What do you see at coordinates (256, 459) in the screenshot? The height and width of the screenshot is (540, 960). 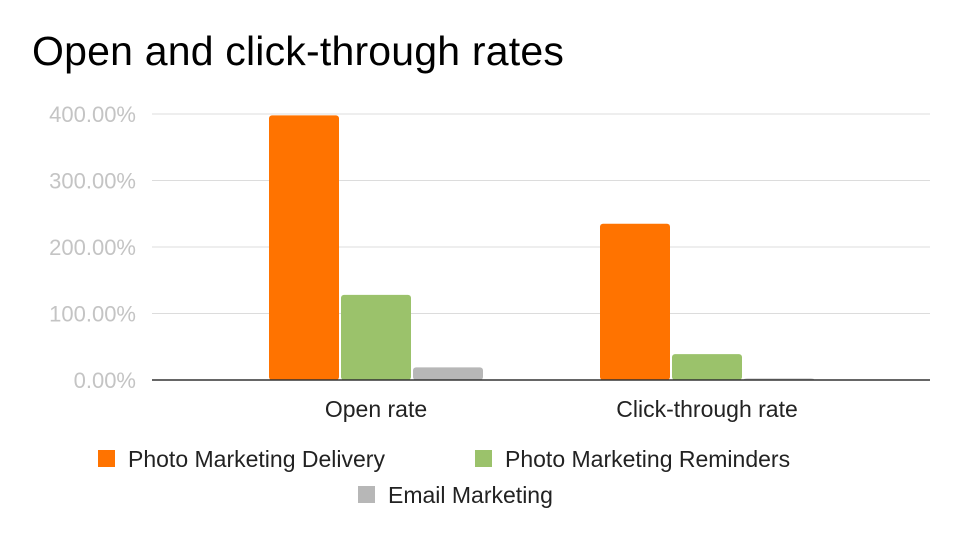 I see `legend-label: Photo Marketing Delivery` at bounding box center [256, 459].